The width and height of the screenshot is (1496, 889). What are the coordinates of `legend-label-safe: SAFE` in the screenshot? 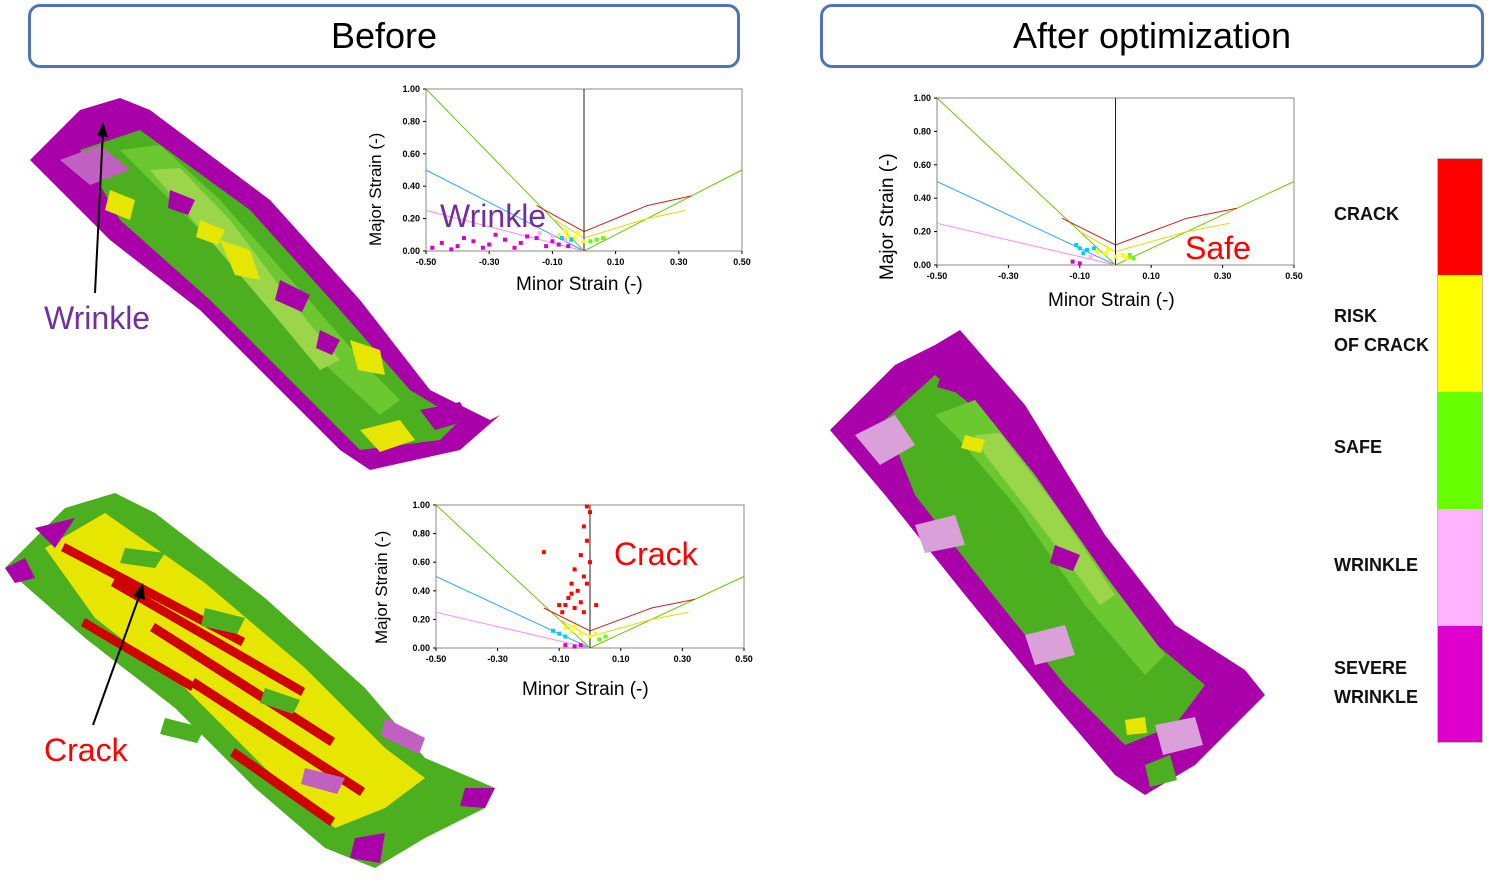 It's located at (1358, 447).